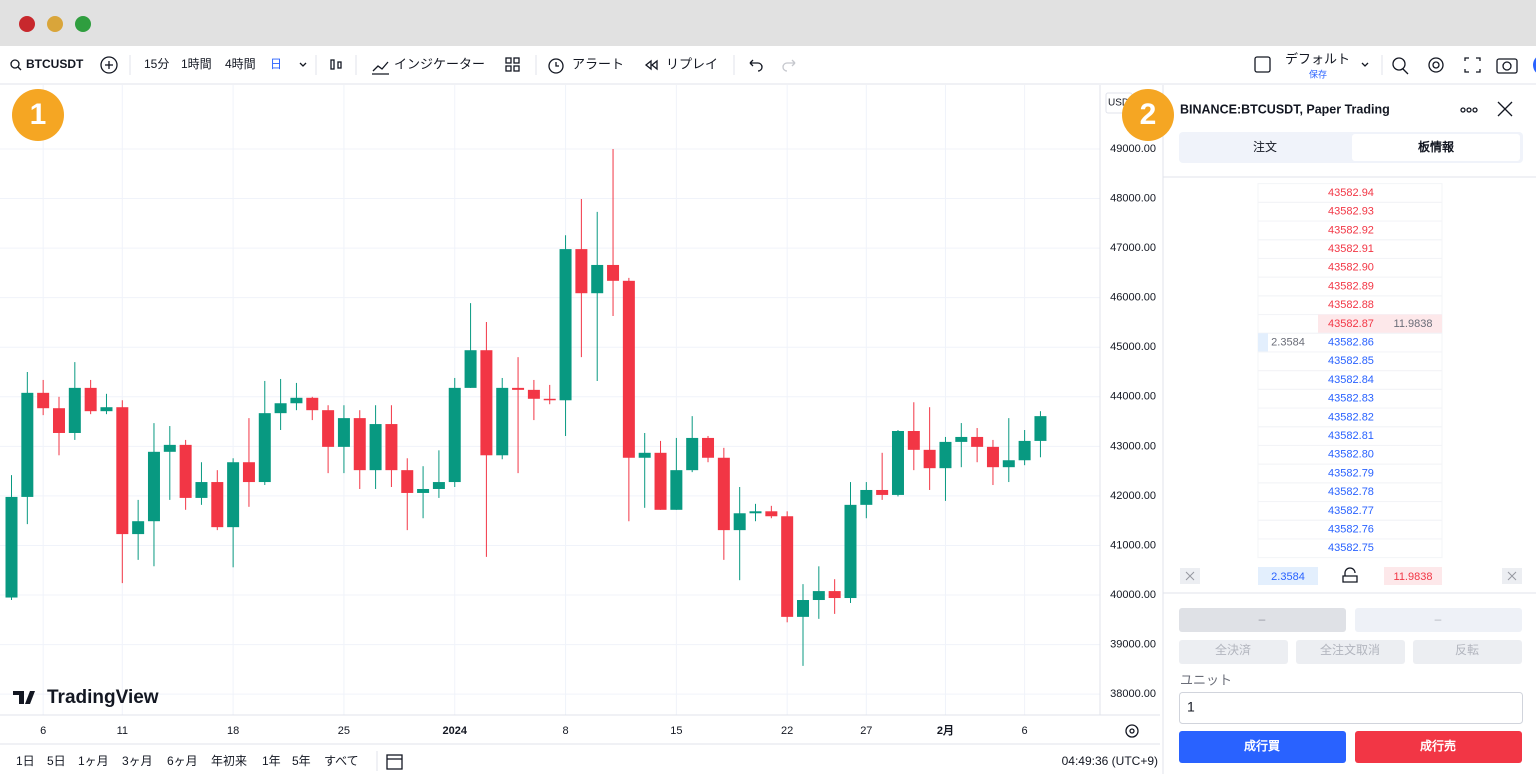 This screenshot has height=774, width=1536. Describe the element at coordinates (1351, 305) in the screenshot. I see `ask-price: 43582.88` at that location.